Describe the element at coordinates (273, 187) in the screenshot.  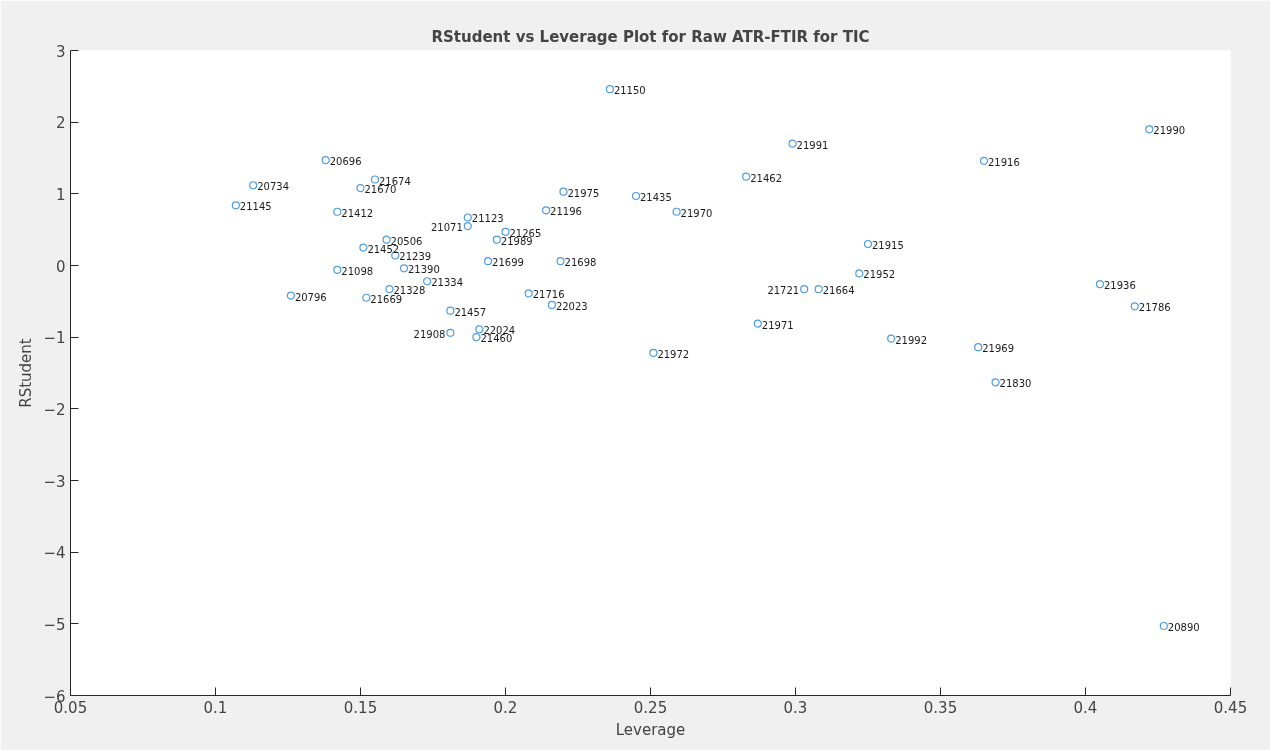
I see `annotation: 20734` at that location.